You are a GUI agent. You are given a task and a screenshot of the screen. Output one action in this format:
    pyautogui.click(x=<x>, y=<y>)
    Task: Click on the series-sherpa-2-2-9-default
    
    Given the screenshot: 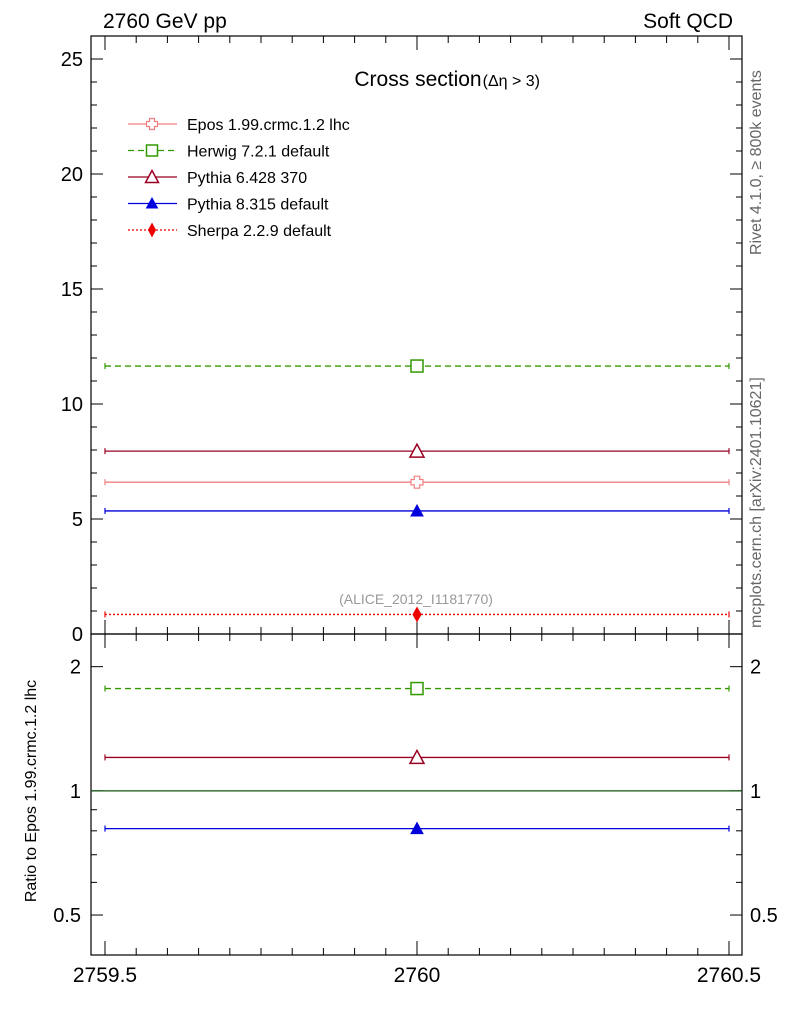 What is the action you would take?
    pyautogui.click(x=417, y=614)
    